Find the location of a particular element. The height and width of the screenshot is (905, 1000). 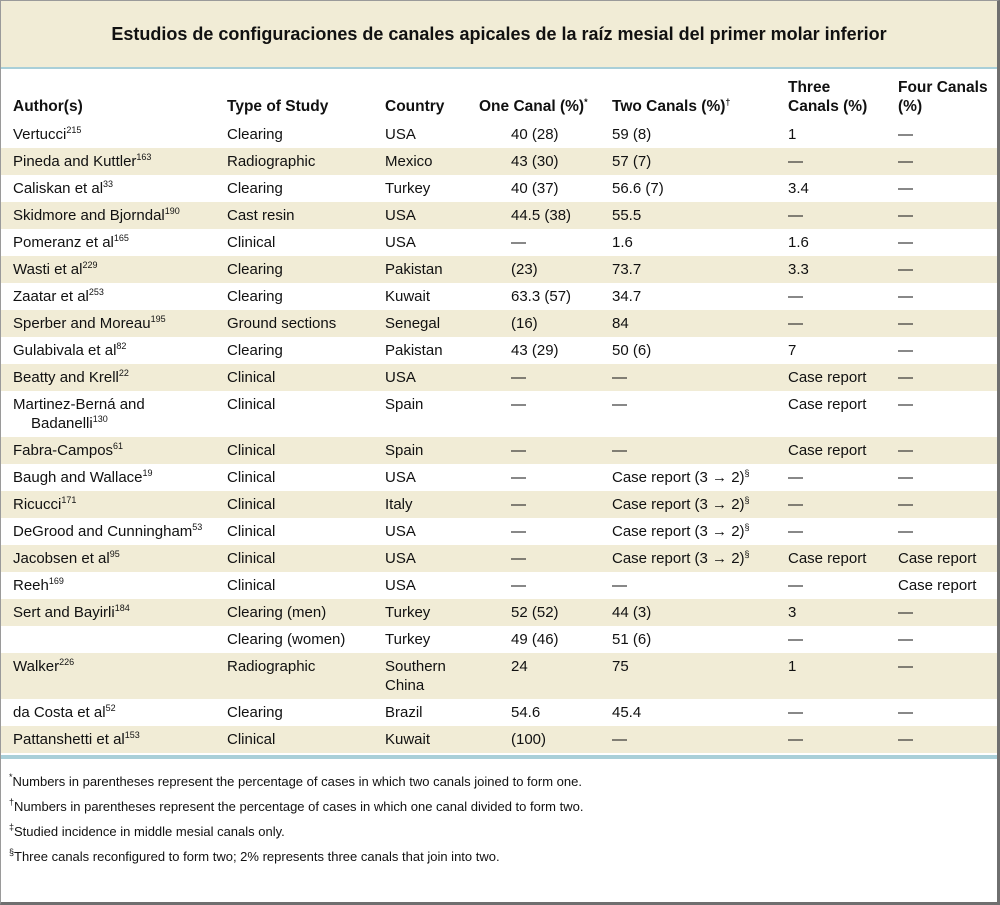

cell-text: Caliskan et al33 is located at coordinates (63, 188).